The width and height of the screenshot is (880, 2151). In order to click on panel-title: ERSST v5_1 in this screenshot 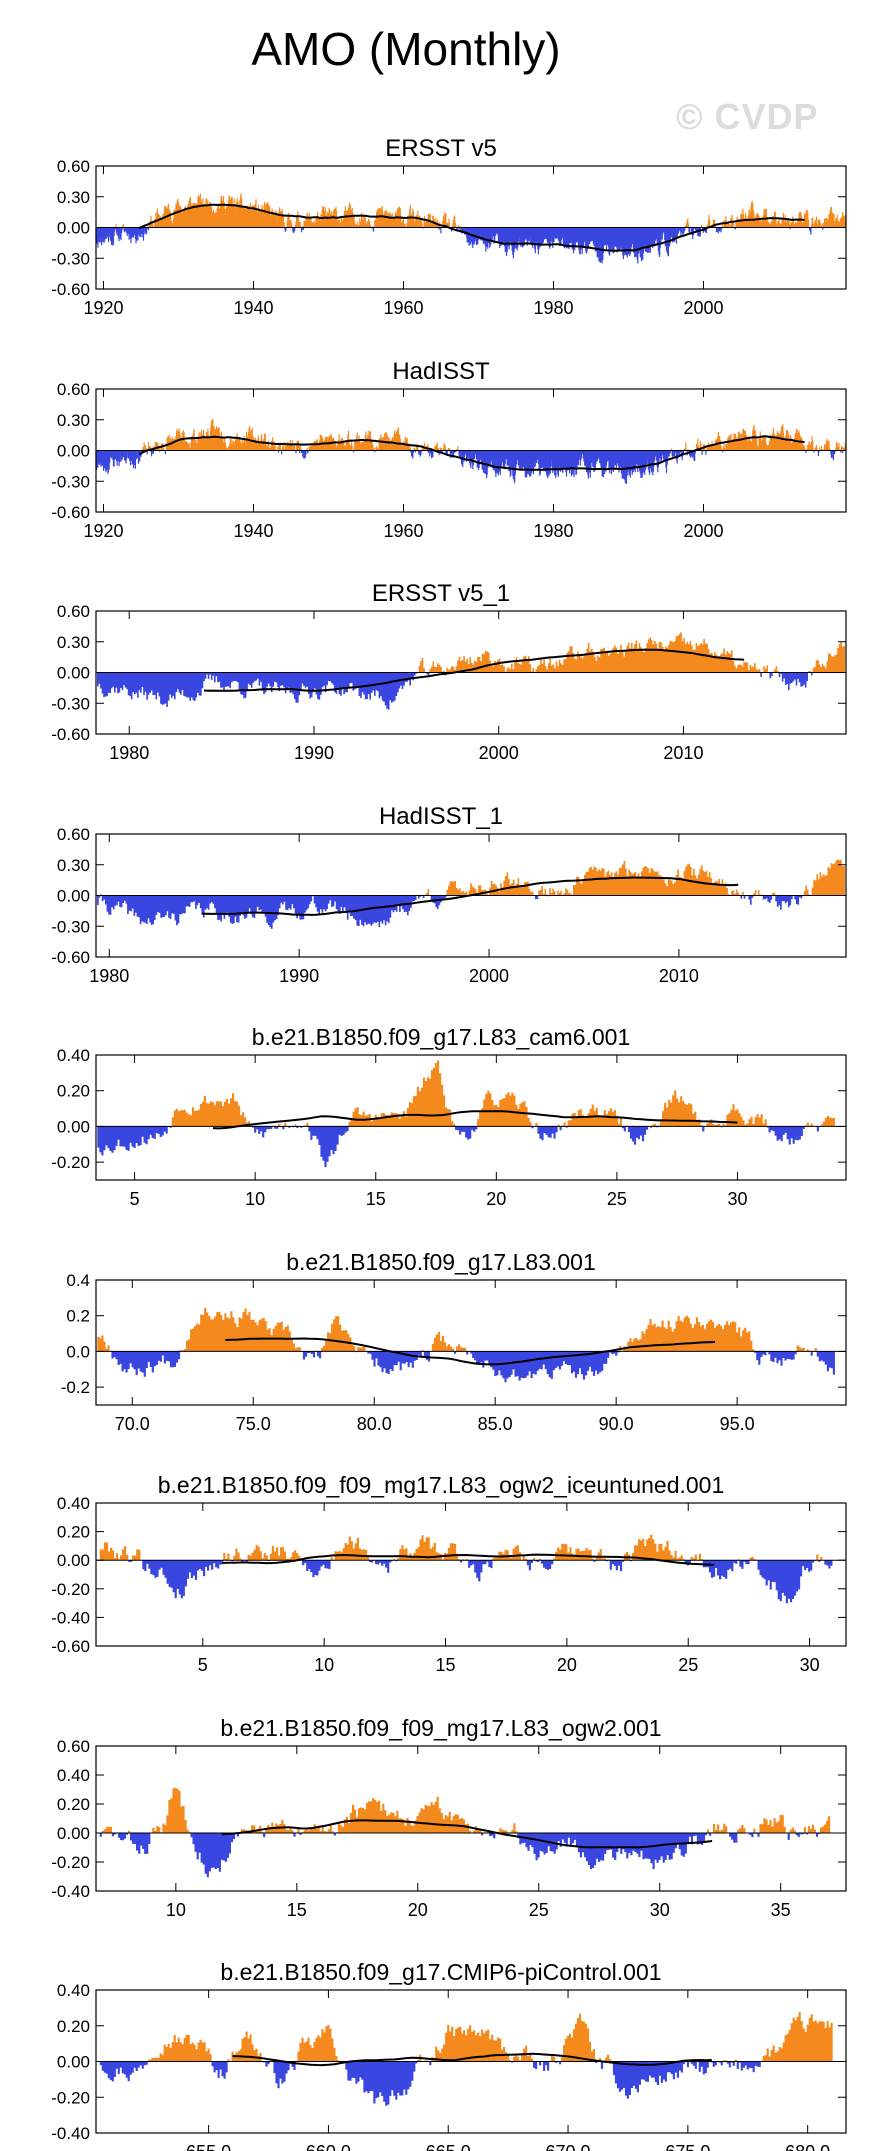, I will do `click(441, 593)`.